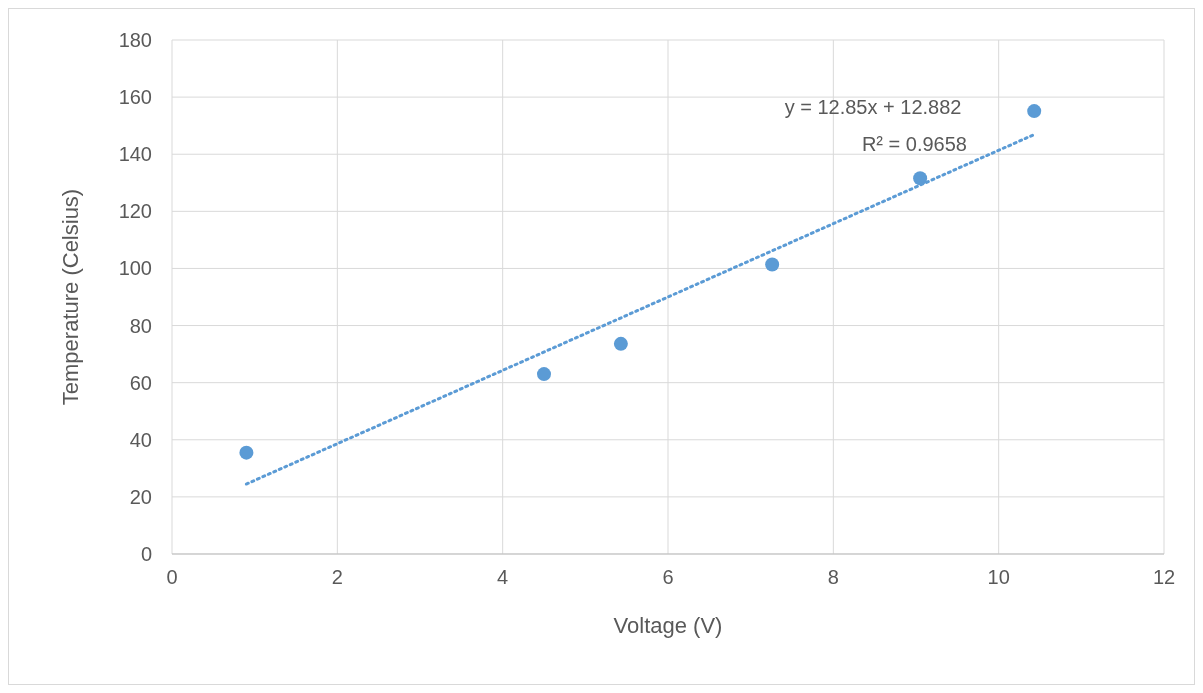  Describe the element at coordinates (135, 268) in the screenshot. I see `y-tick-label: 100` at that location.